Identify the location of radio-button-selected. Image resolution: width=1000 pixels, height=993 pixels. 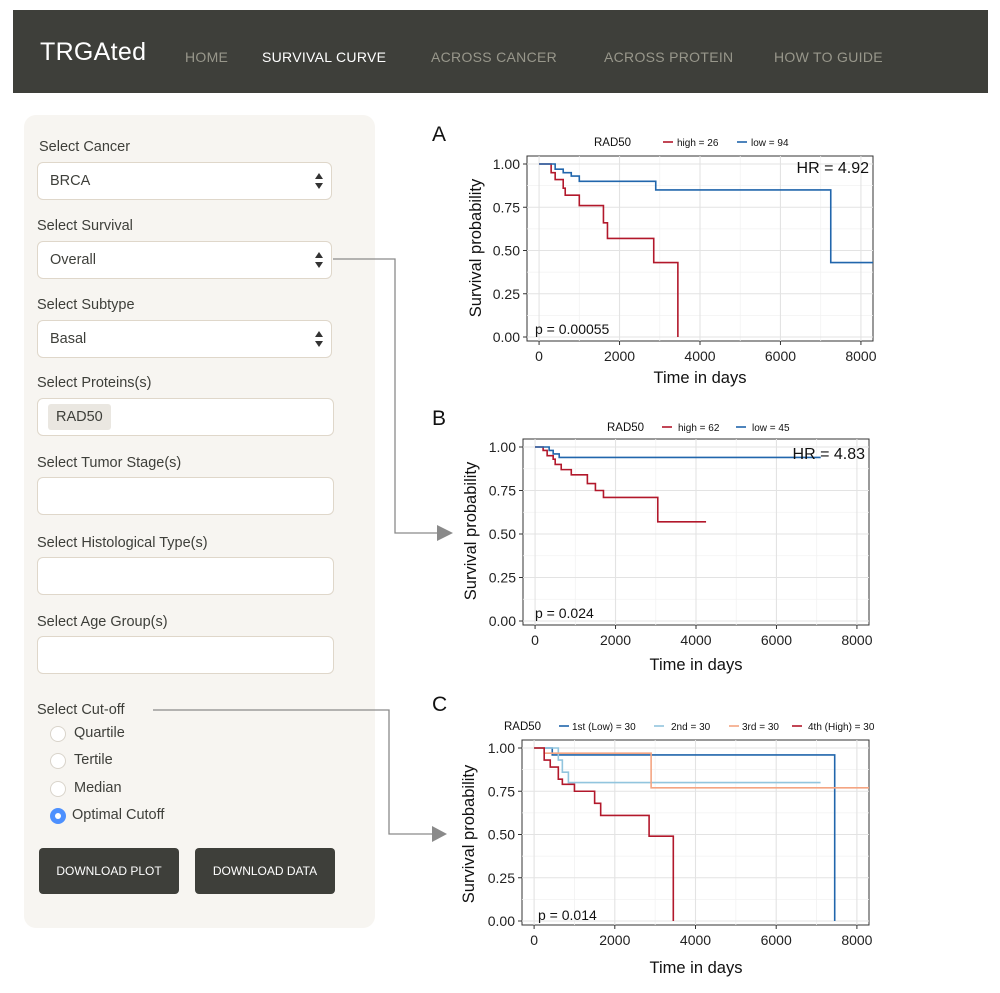
(58, 816).